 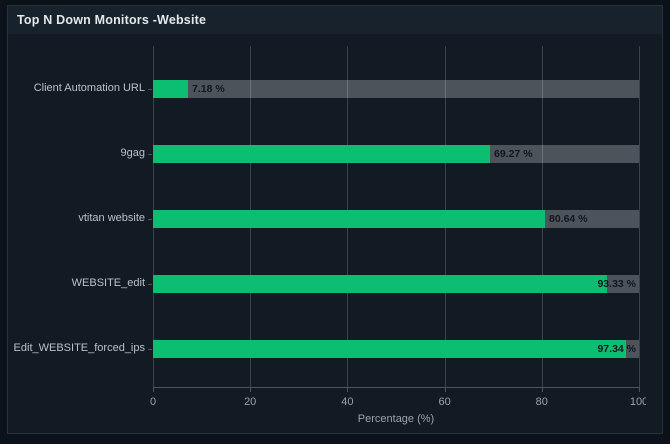 I want to click on bar-value-label: 93.33 %, so click(x=616, y=284).